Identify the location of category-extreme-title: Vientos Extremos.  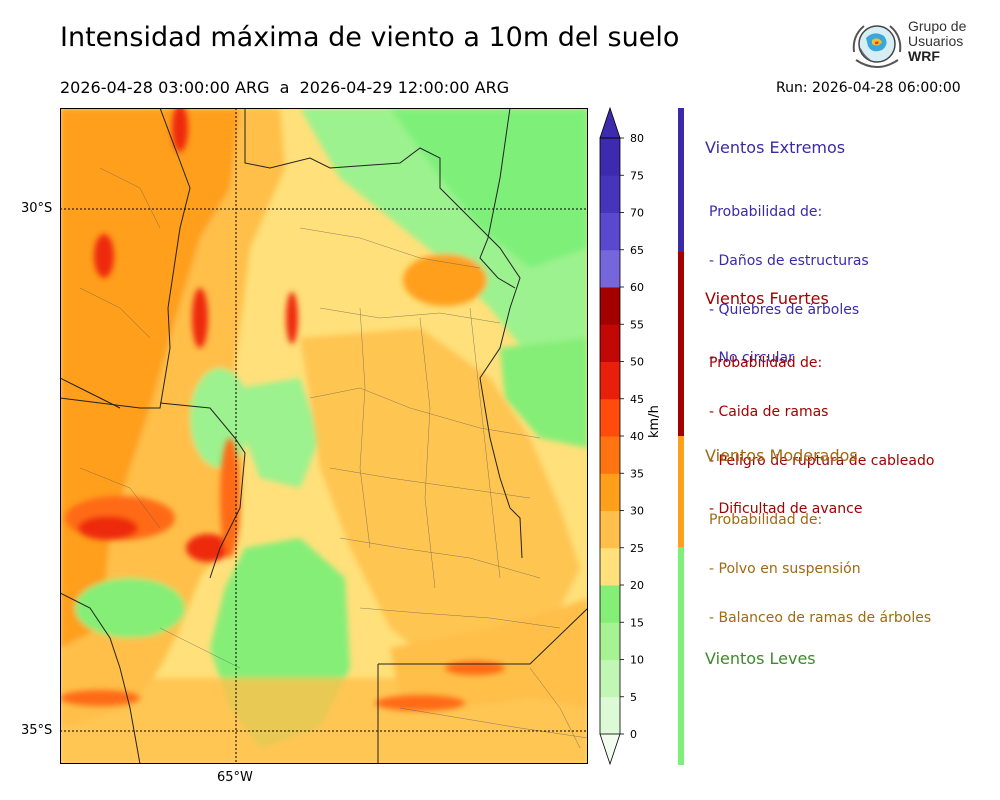
(775, 147).